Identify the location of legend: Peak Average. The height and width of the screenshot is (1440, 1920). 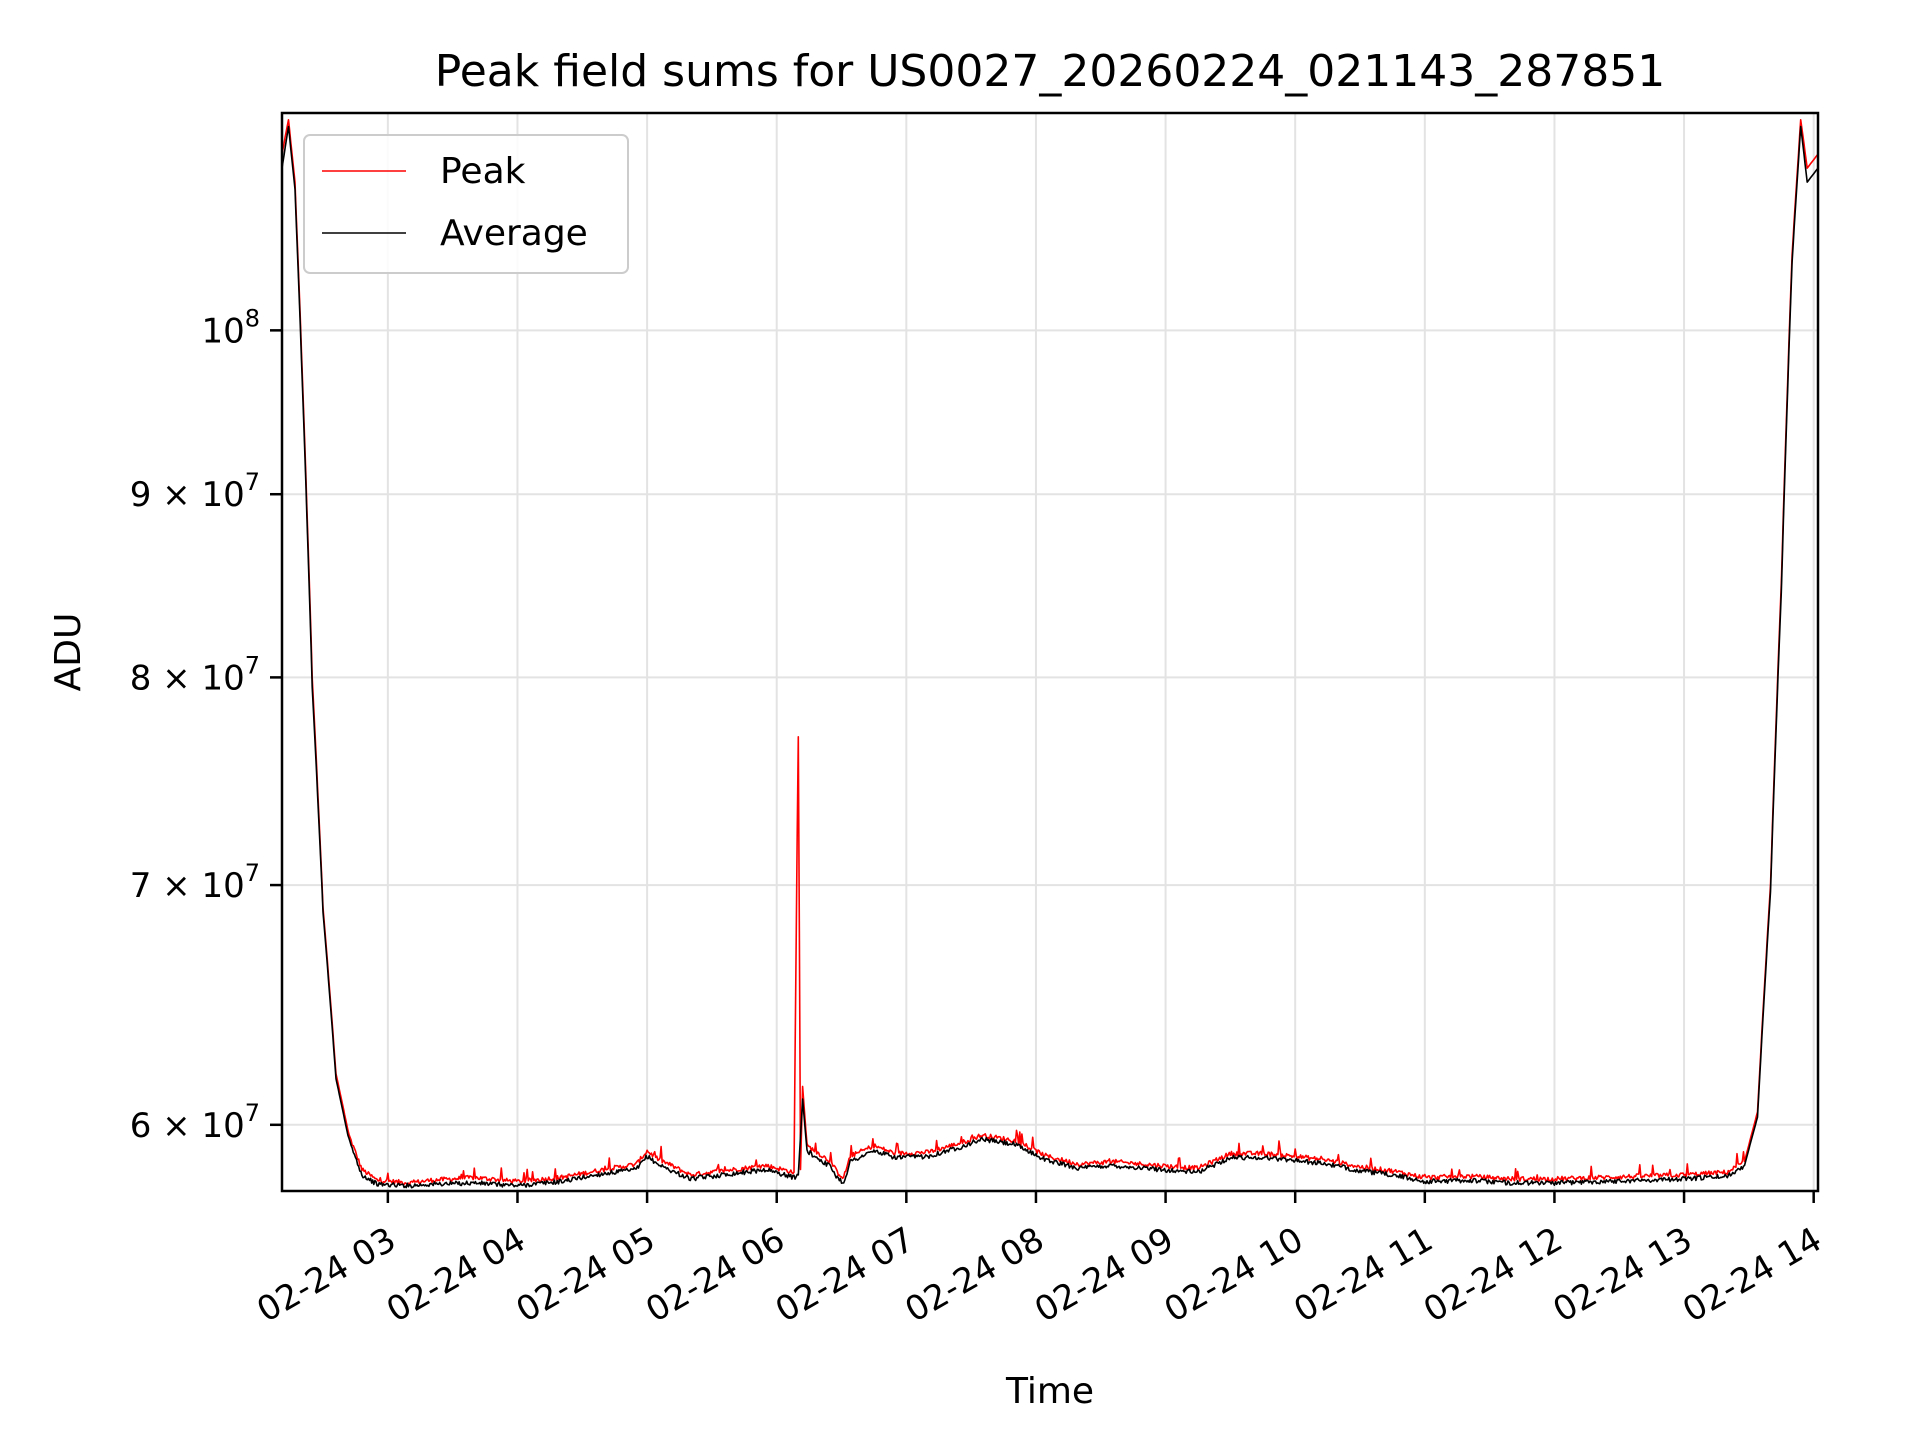
(466, 204).